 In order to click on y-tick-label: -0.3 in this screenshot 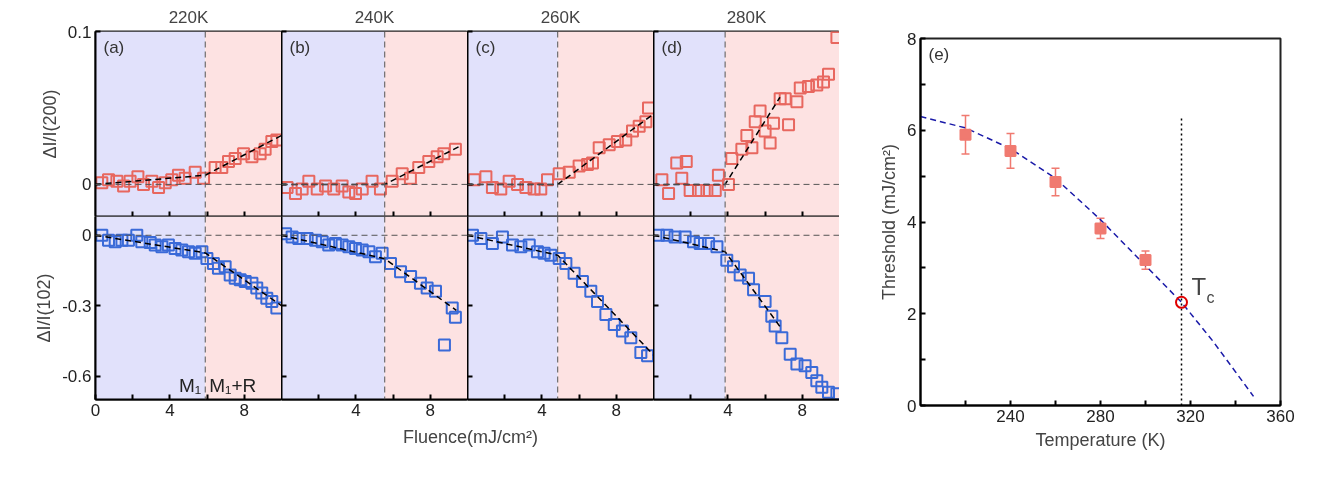, I will do `click(77, 306)`.